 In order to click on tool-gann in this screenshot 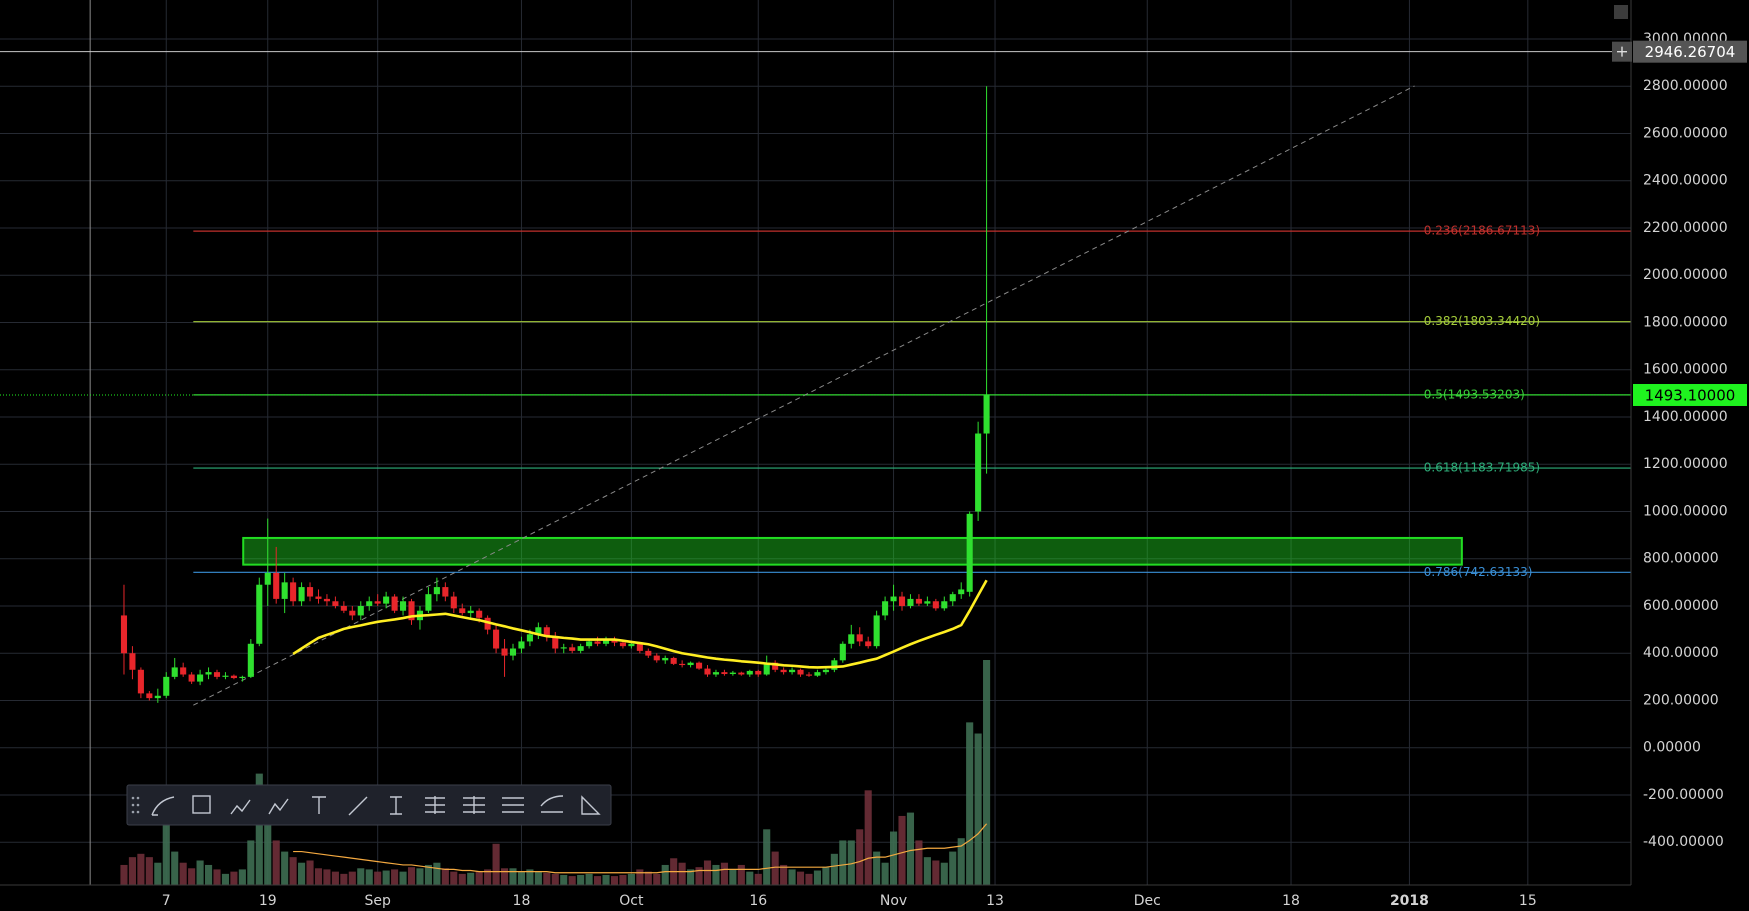, I will do `click(591, 805)`.